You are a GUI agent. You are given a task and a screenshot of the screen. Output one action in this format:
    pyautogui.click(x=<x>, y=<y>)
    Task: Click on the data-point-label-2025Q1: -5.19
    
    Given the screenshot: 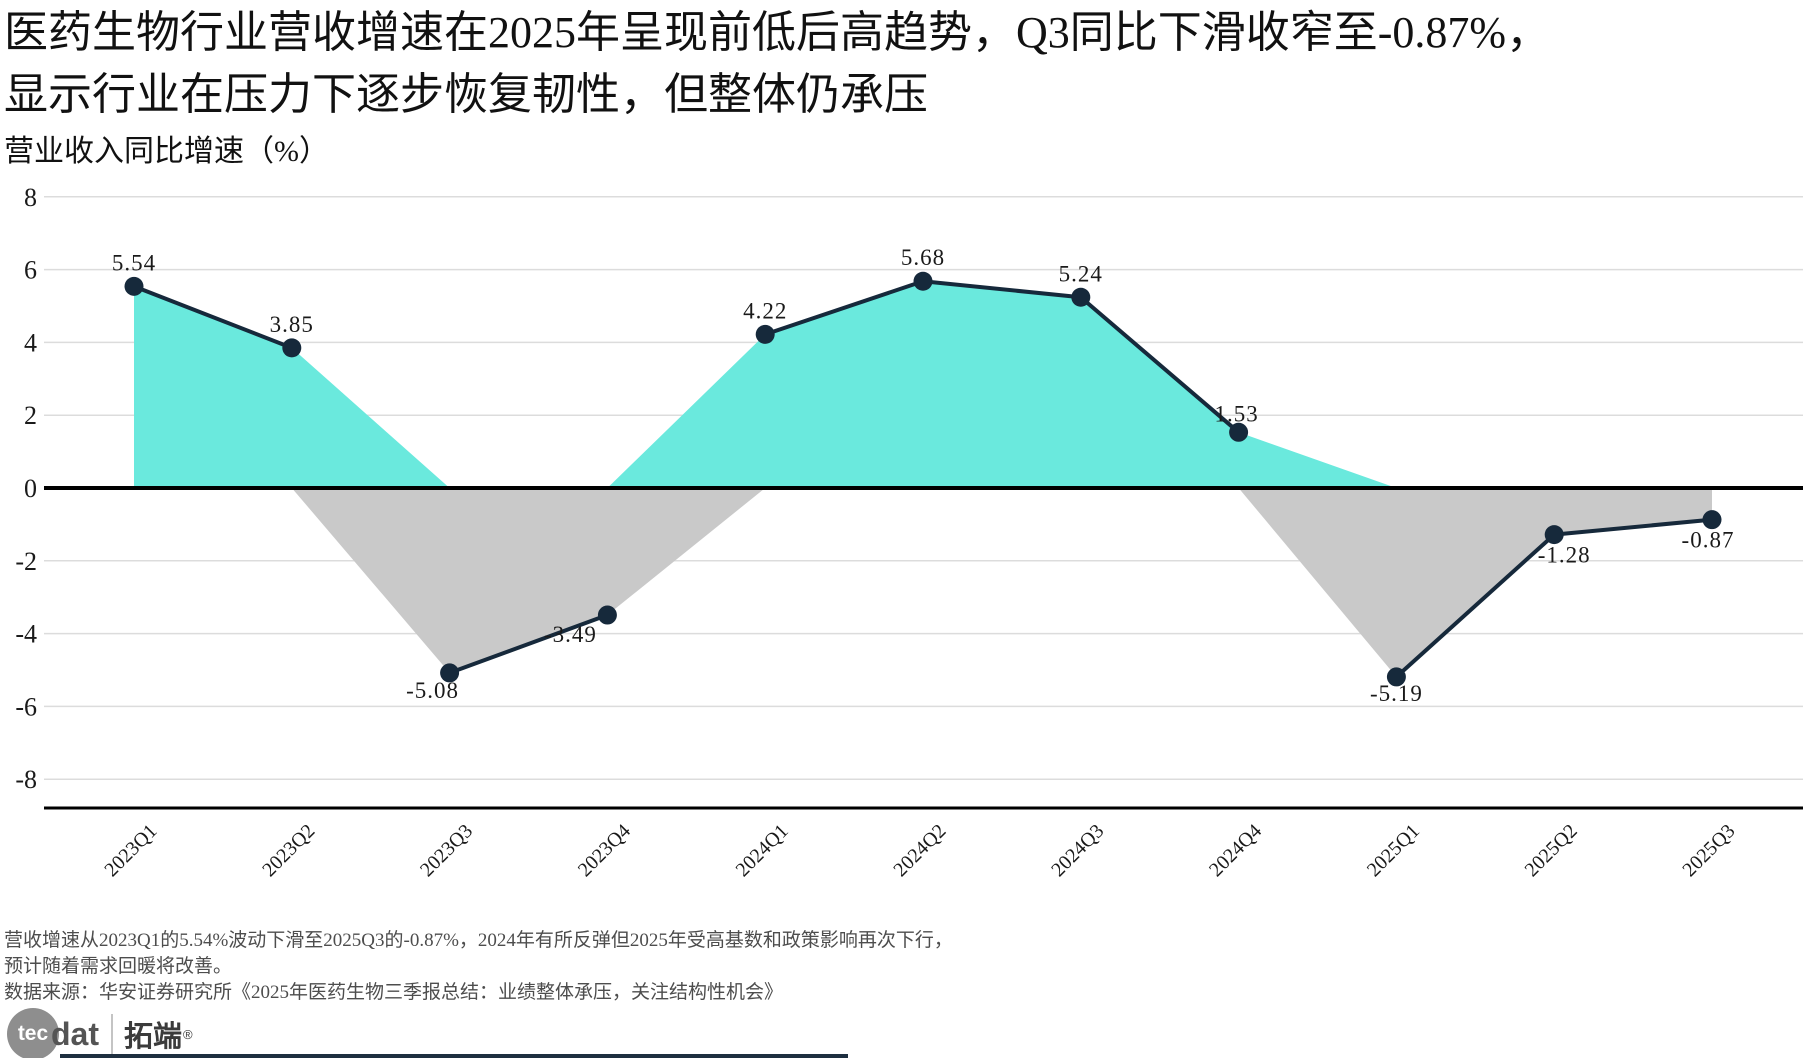 What is the action you would take?
    pyautogui.click(x=1396, y=693)
    